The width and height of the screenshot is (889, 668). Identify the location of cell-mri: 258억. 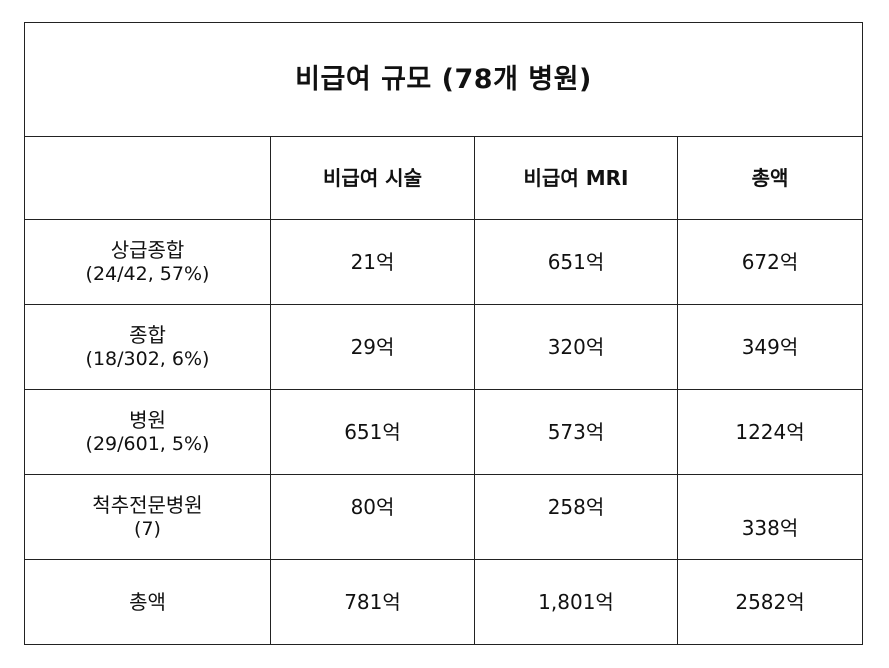
(576, 517).